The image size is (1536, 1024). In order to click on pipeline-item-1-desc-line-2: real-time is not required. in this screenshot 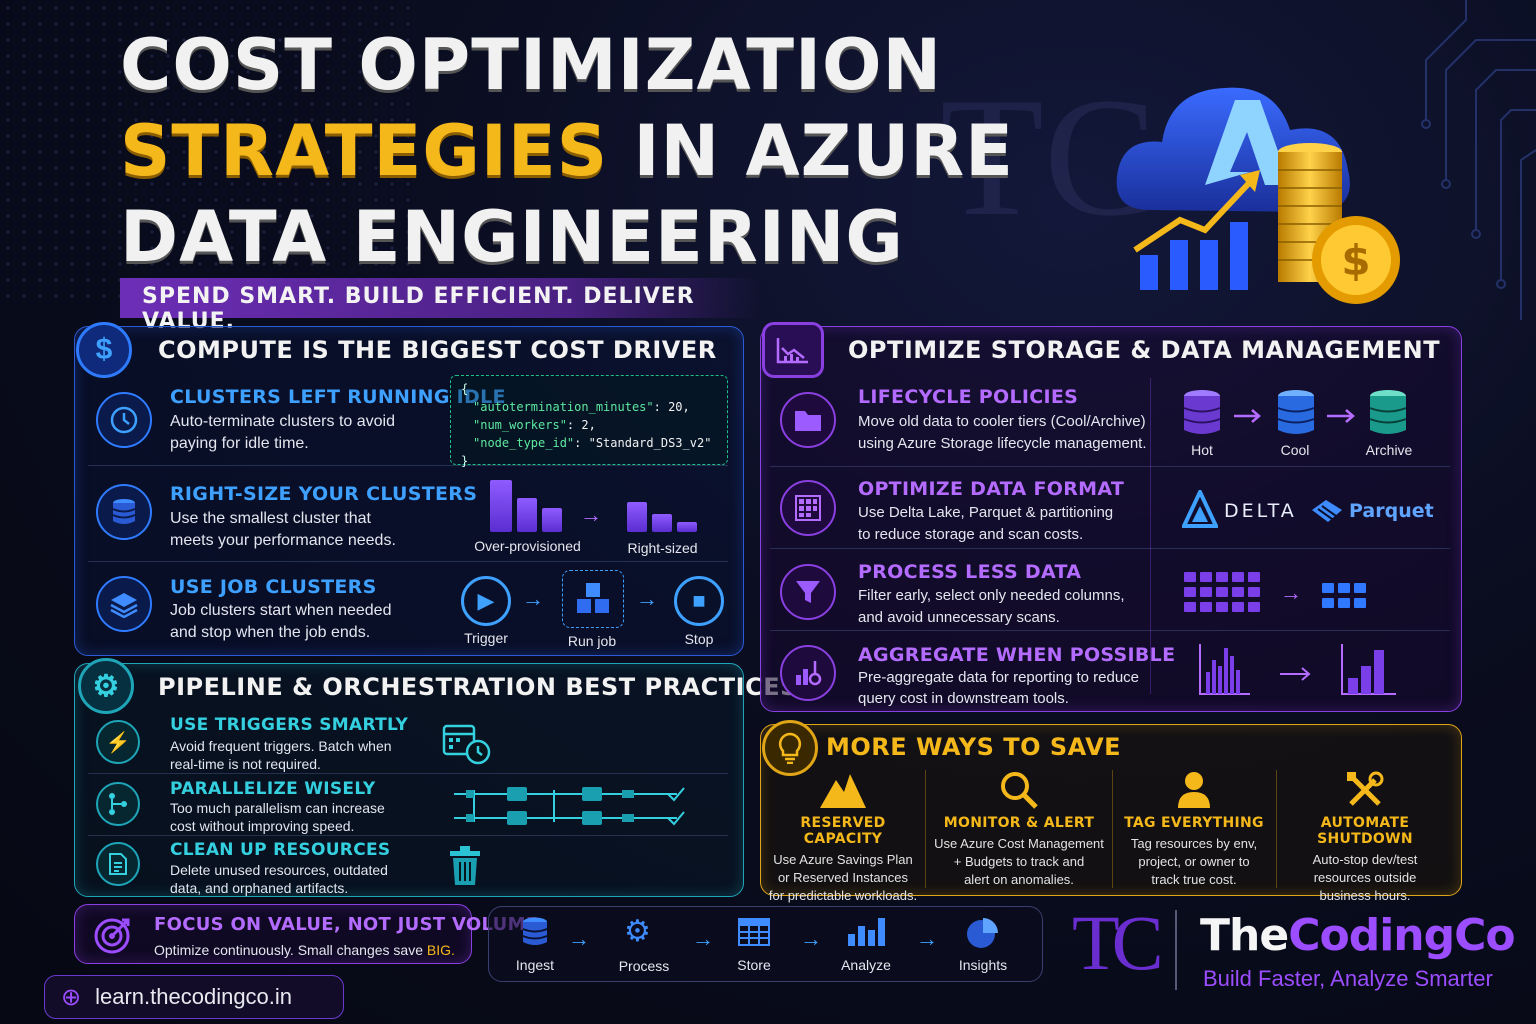, I will do `click(245, 764)`.